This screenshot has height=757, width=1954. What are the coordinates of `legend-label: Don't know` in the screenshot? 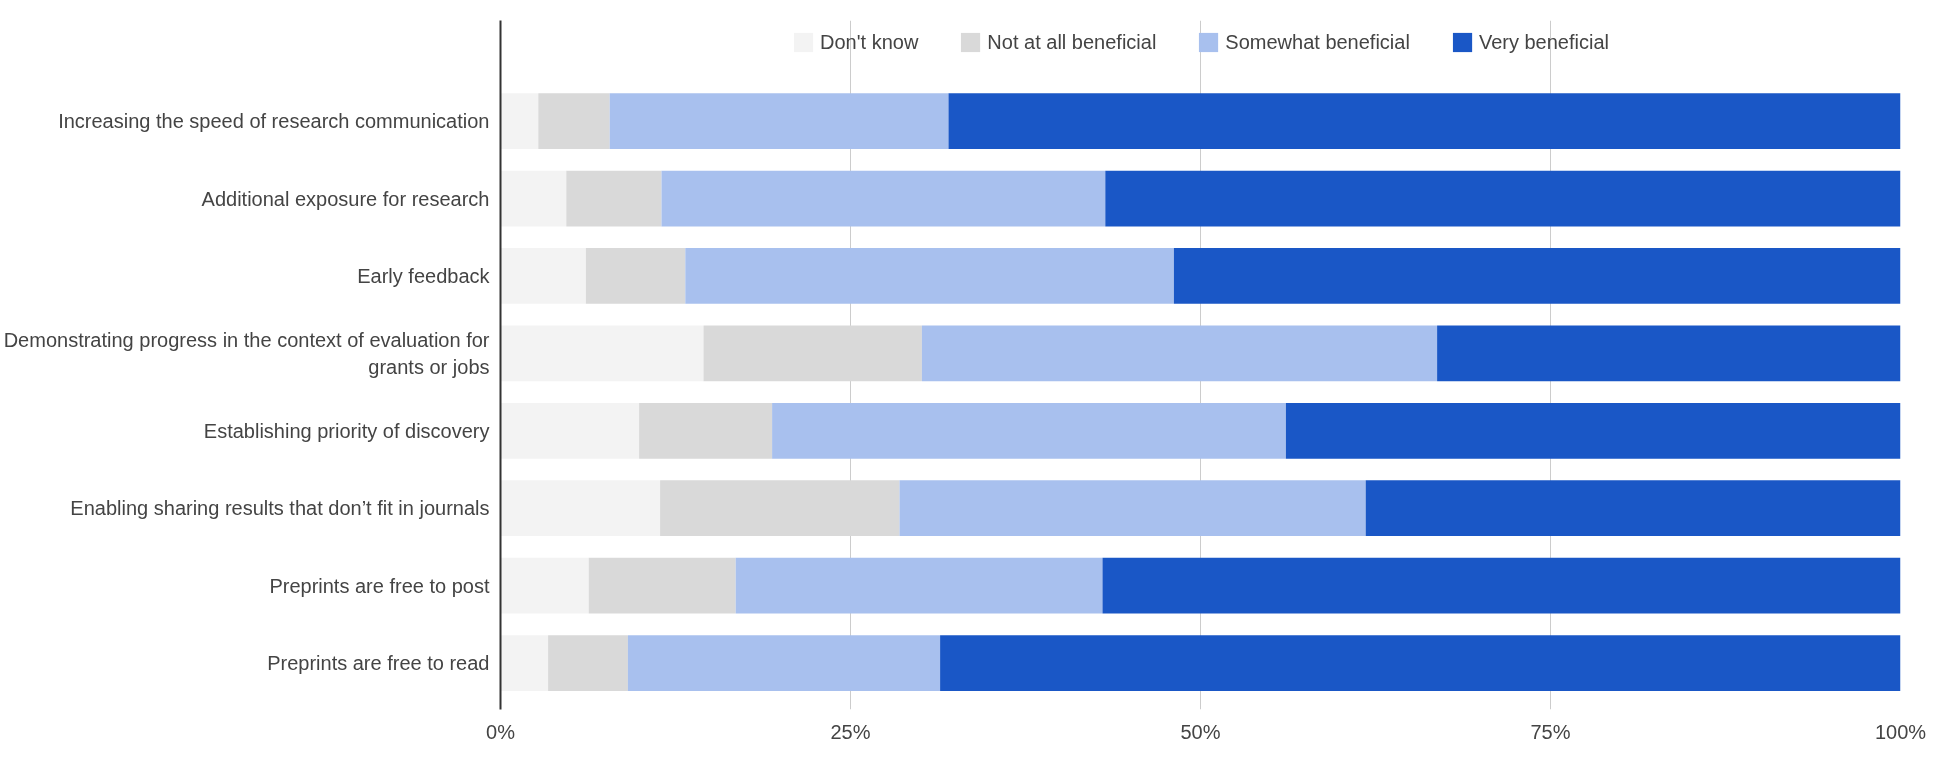 It's located at (869, 42).